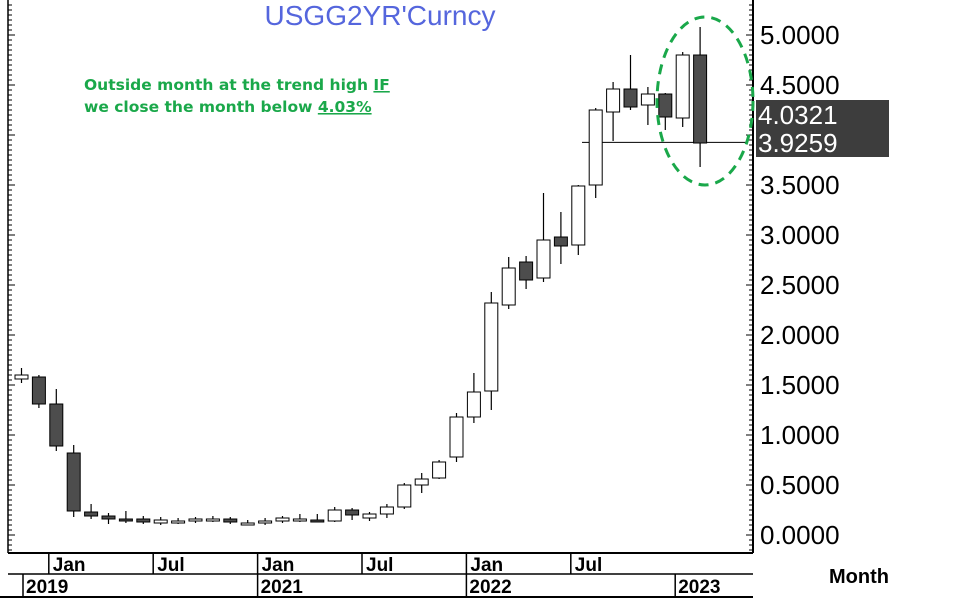 The width and height of the screenshot is (953, 600). Describe the element at coordinates (800, 385) in the screenshot. I see `y-tick-label: 1.5000` at that location.